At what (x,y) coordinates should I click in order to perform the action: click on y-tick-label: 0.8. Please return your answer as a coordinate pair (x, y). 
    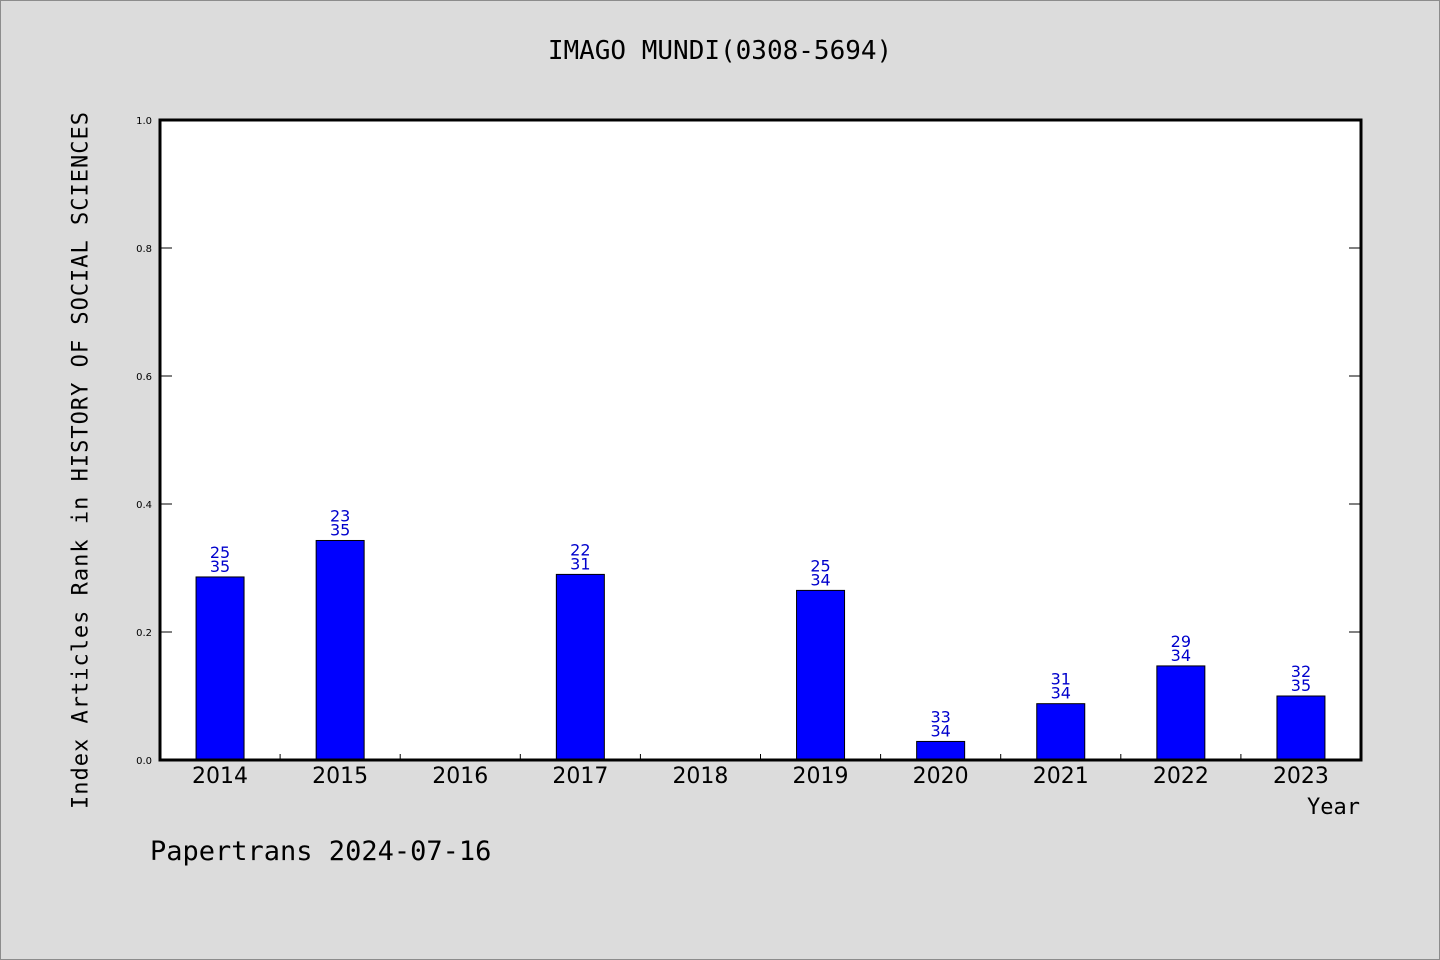
    Looking at the image, I should click on (144, 249).